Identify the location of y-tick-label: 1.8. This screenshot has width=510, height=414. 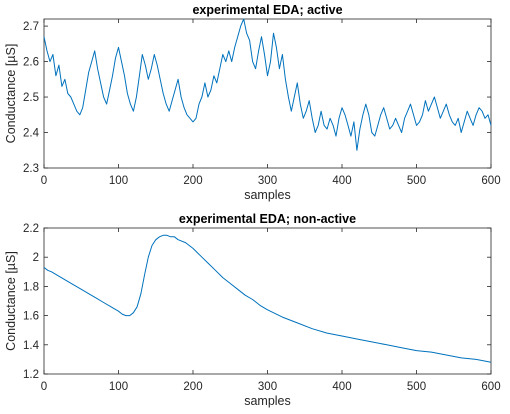
(31, 287).